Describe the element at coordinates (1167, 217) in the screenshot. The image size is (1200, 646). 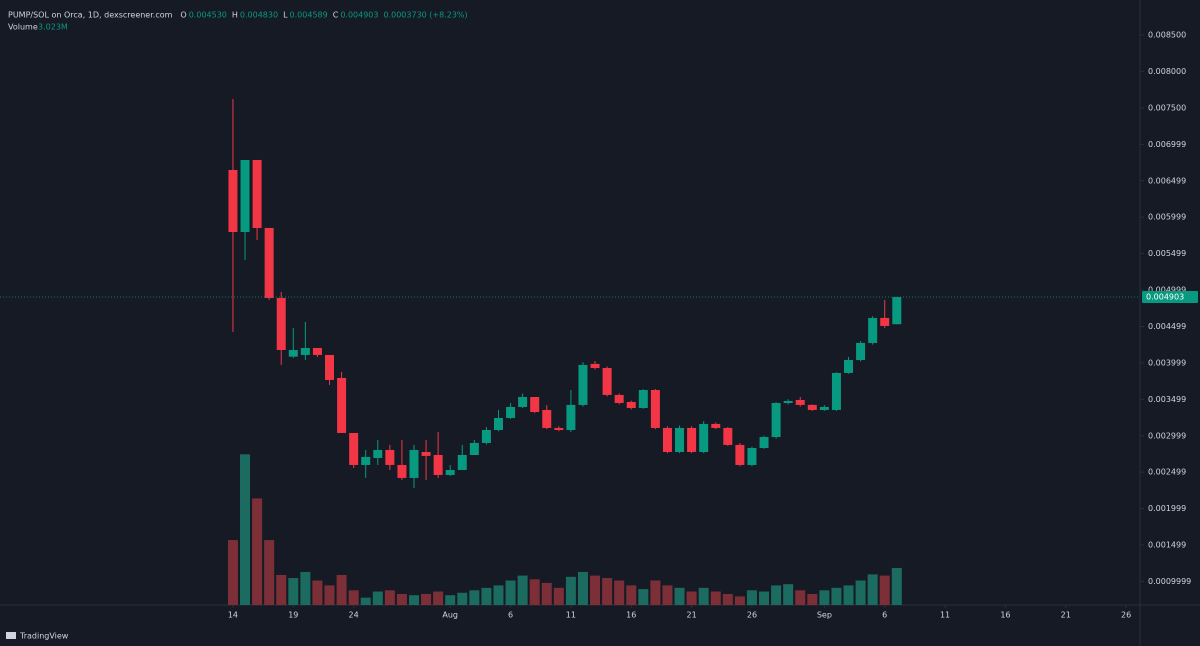
I see `y-tick-label: 0.005999` at that location.